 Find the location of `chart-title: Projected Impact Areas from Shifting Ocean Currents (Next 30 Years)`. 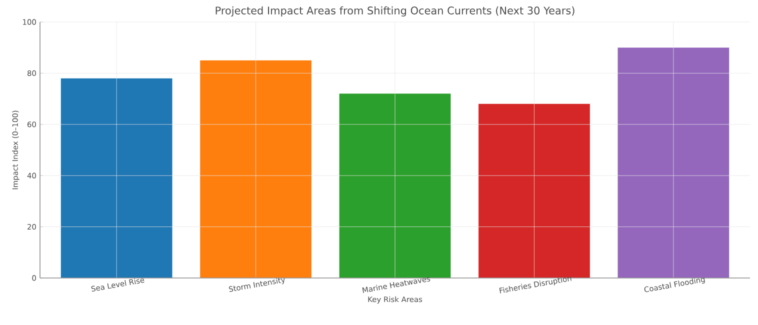

chart-title: Projected Impact Areas from Shifting Ocean Currents (Next 30 Years) is located at coordinates (395, 11).